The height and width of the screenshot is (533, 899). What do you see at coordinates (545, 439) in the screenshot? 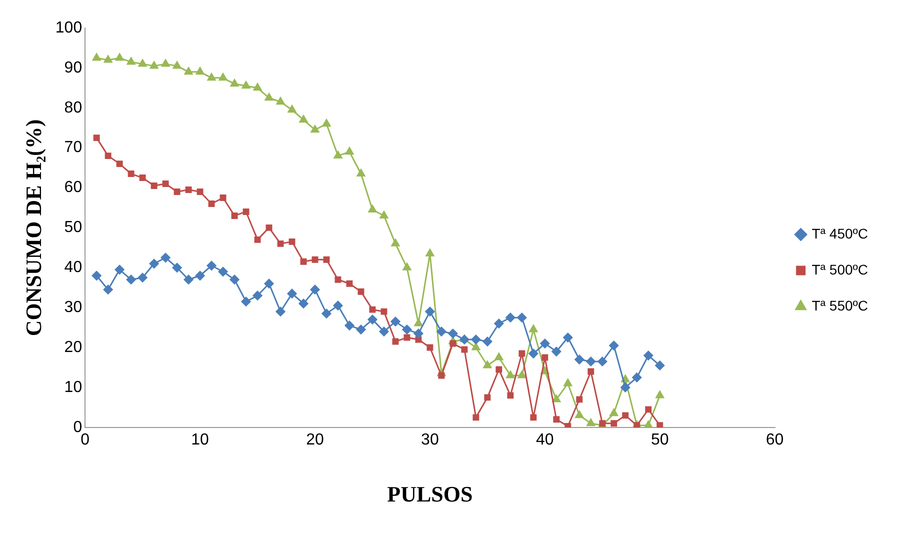
I see `x-tick-label: 40` at bounding box center [545, 439].